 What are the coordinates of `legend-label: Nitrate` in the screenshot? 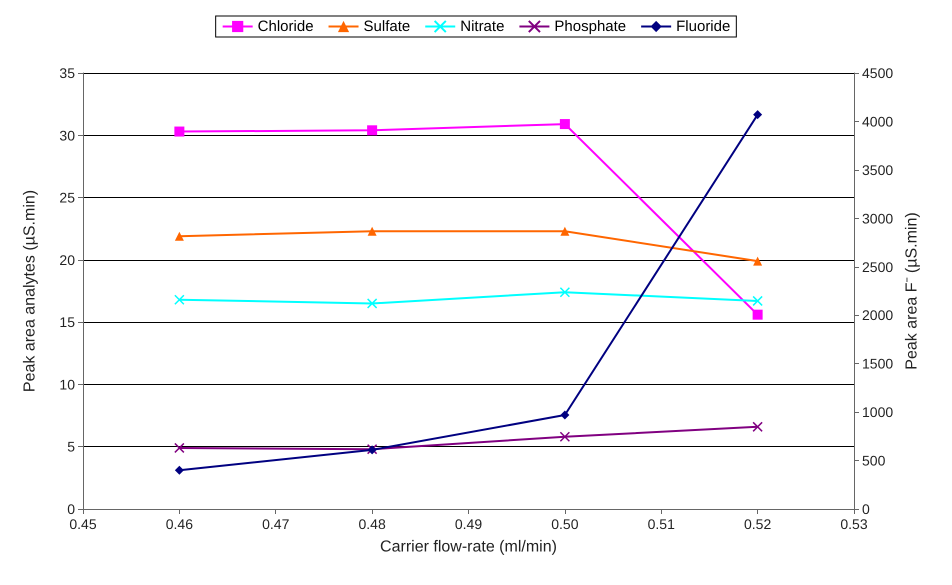 It's located at (482, 26).